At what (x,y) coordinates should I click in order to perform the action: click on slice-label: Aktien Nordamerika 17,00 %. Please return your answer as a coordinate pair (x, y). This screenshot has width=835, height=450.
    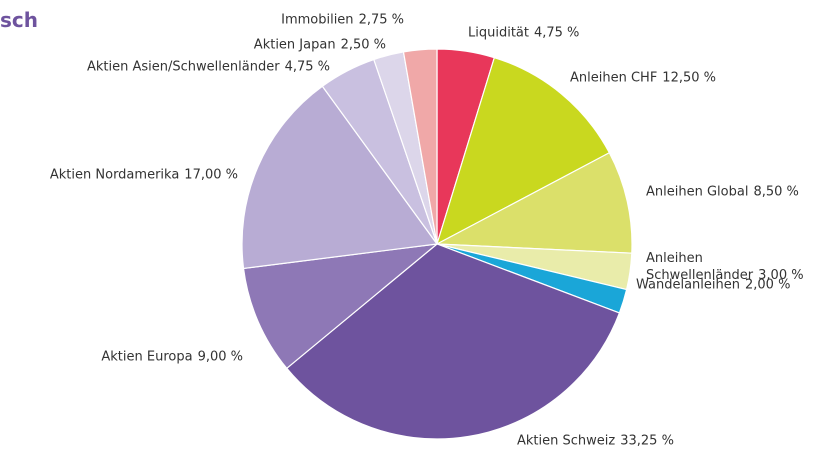
    Looking at the image, I should click on (144, 175).